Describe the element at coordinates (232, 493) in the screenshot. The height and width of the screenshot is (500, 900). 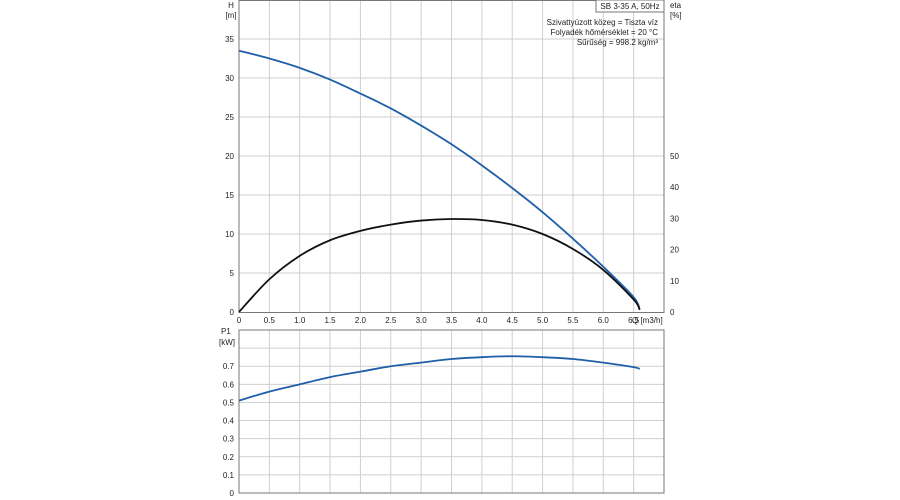
I see `bottom-y-tick-label: 0` at that location.